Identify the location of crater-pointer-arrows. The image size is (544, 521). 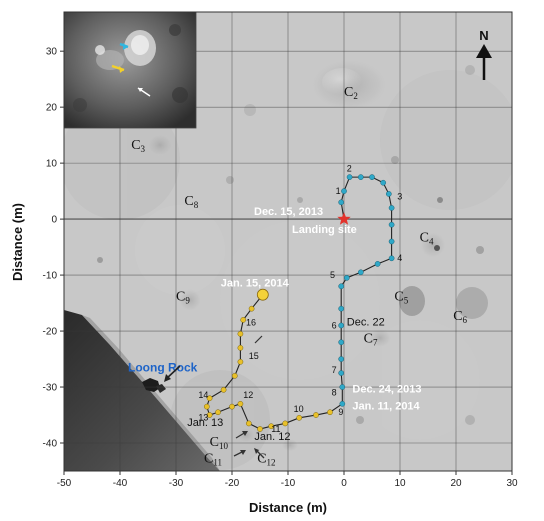
(249, 397).